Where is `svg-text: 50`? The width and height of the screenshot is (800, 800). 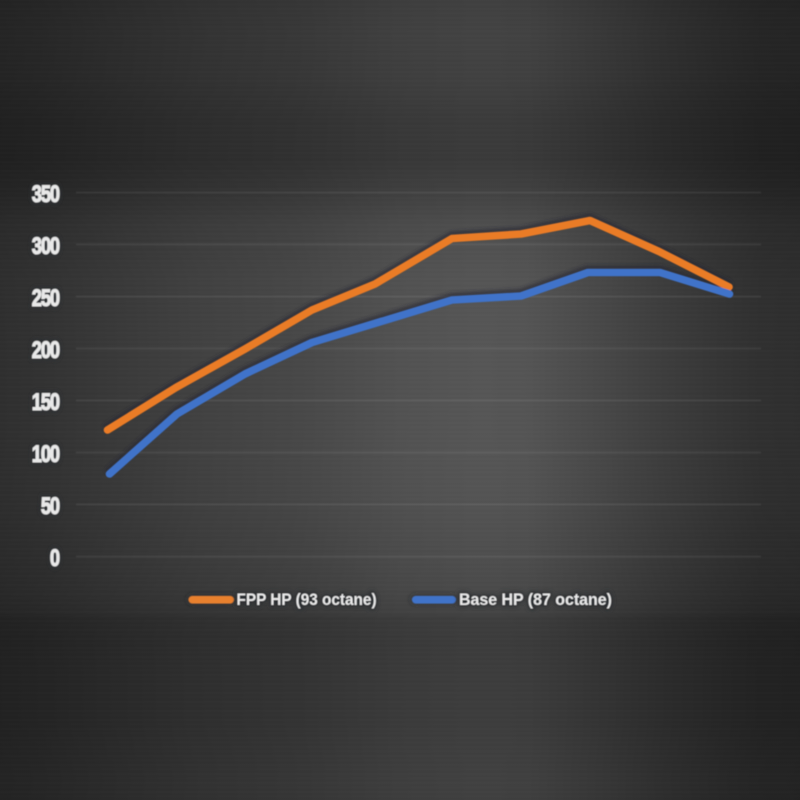
svg-text: 50 is located at coordinates (50, 506).